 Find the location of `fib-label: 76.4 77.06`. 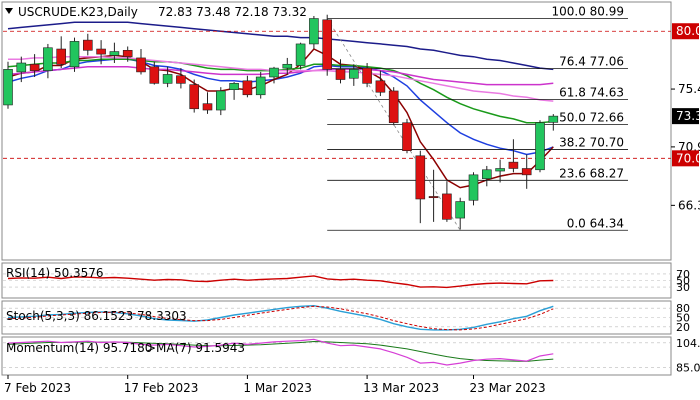

fib-label: 76.4 77.06 is located at coordinates (591, 62).